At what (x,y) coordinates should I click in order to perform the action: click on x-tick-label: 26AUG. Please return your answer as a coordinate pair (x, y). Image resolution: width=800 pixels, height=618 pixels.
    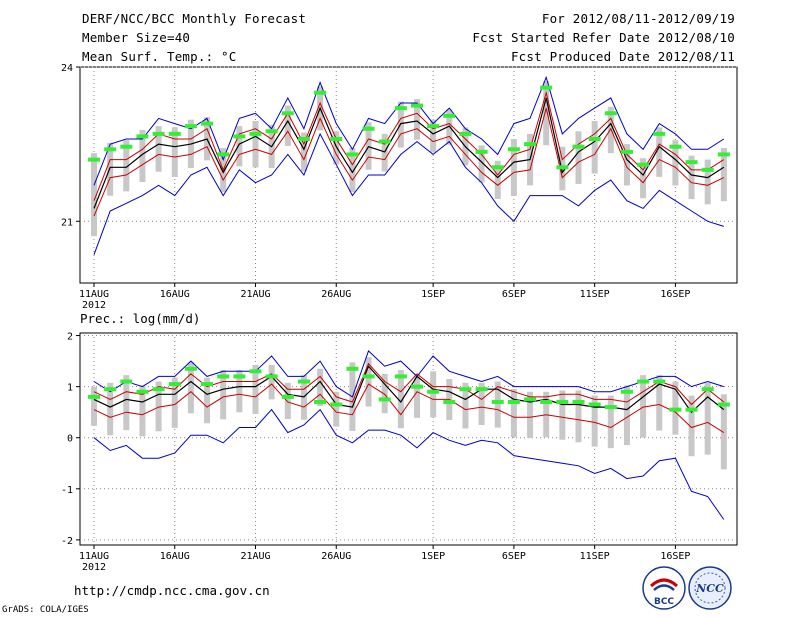
    Looking at the image, I should click on (336, 294).